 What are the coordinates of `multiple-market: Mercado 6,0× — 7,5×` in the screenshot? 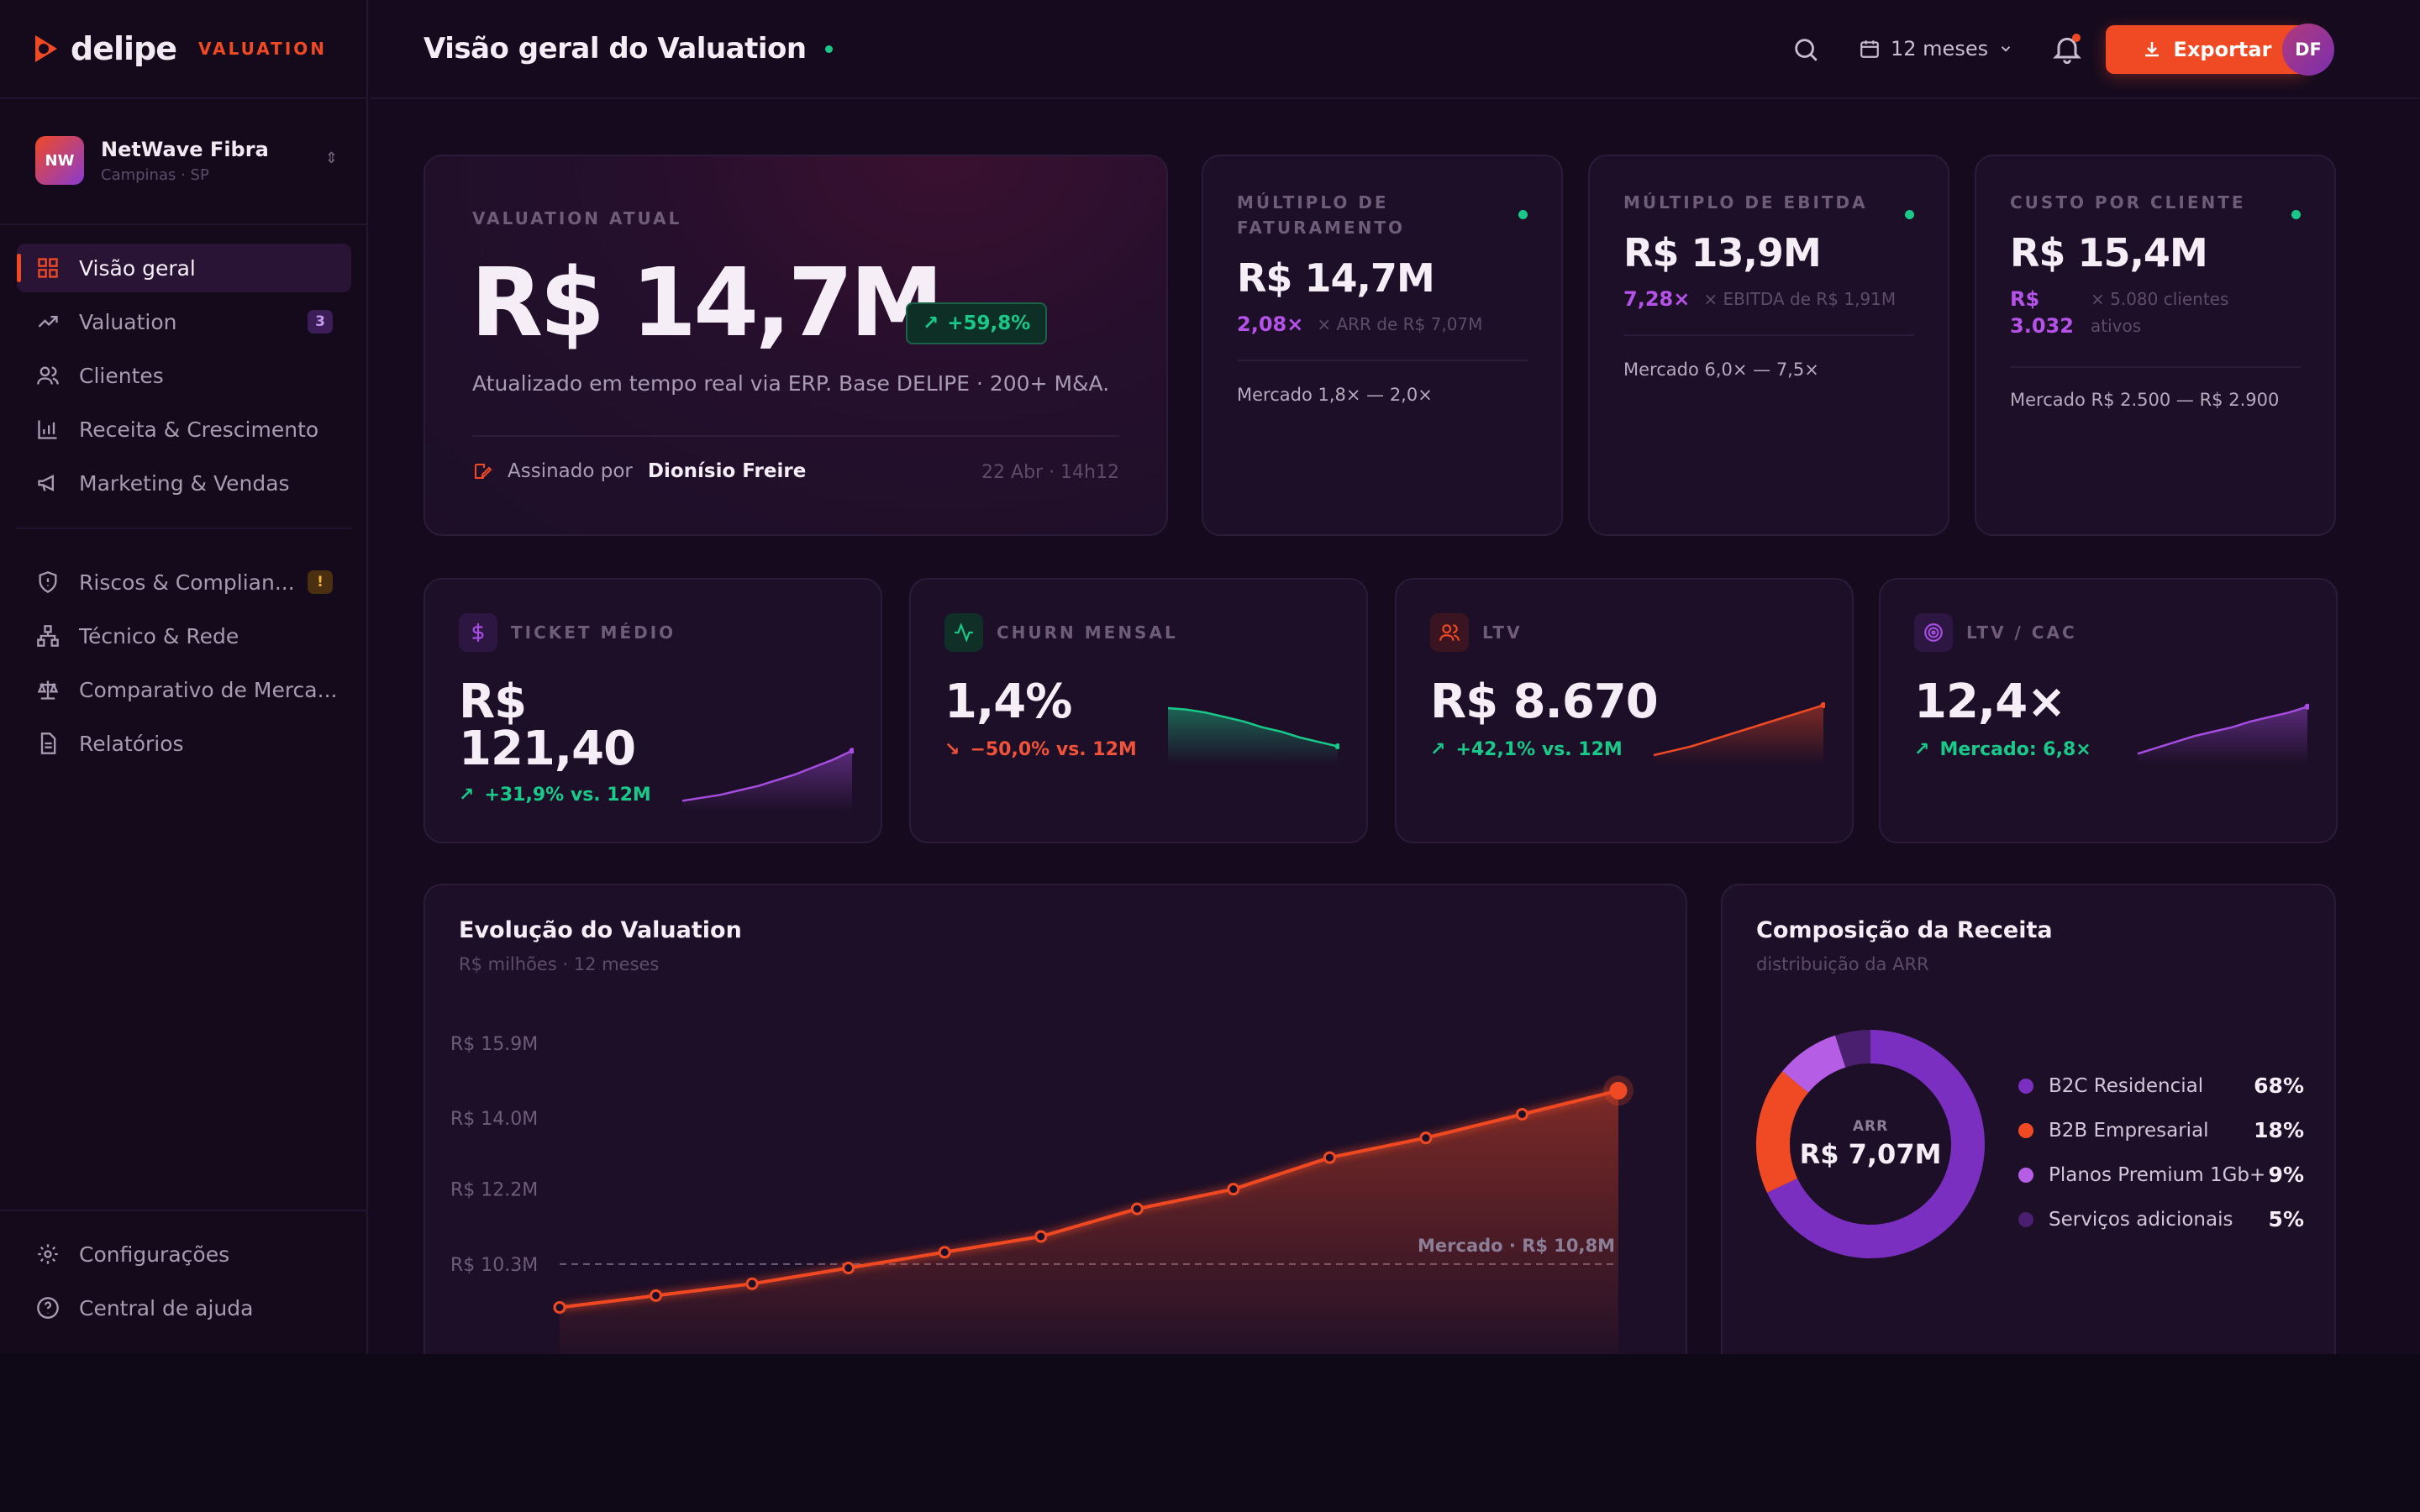 It's located at (1721, 370).